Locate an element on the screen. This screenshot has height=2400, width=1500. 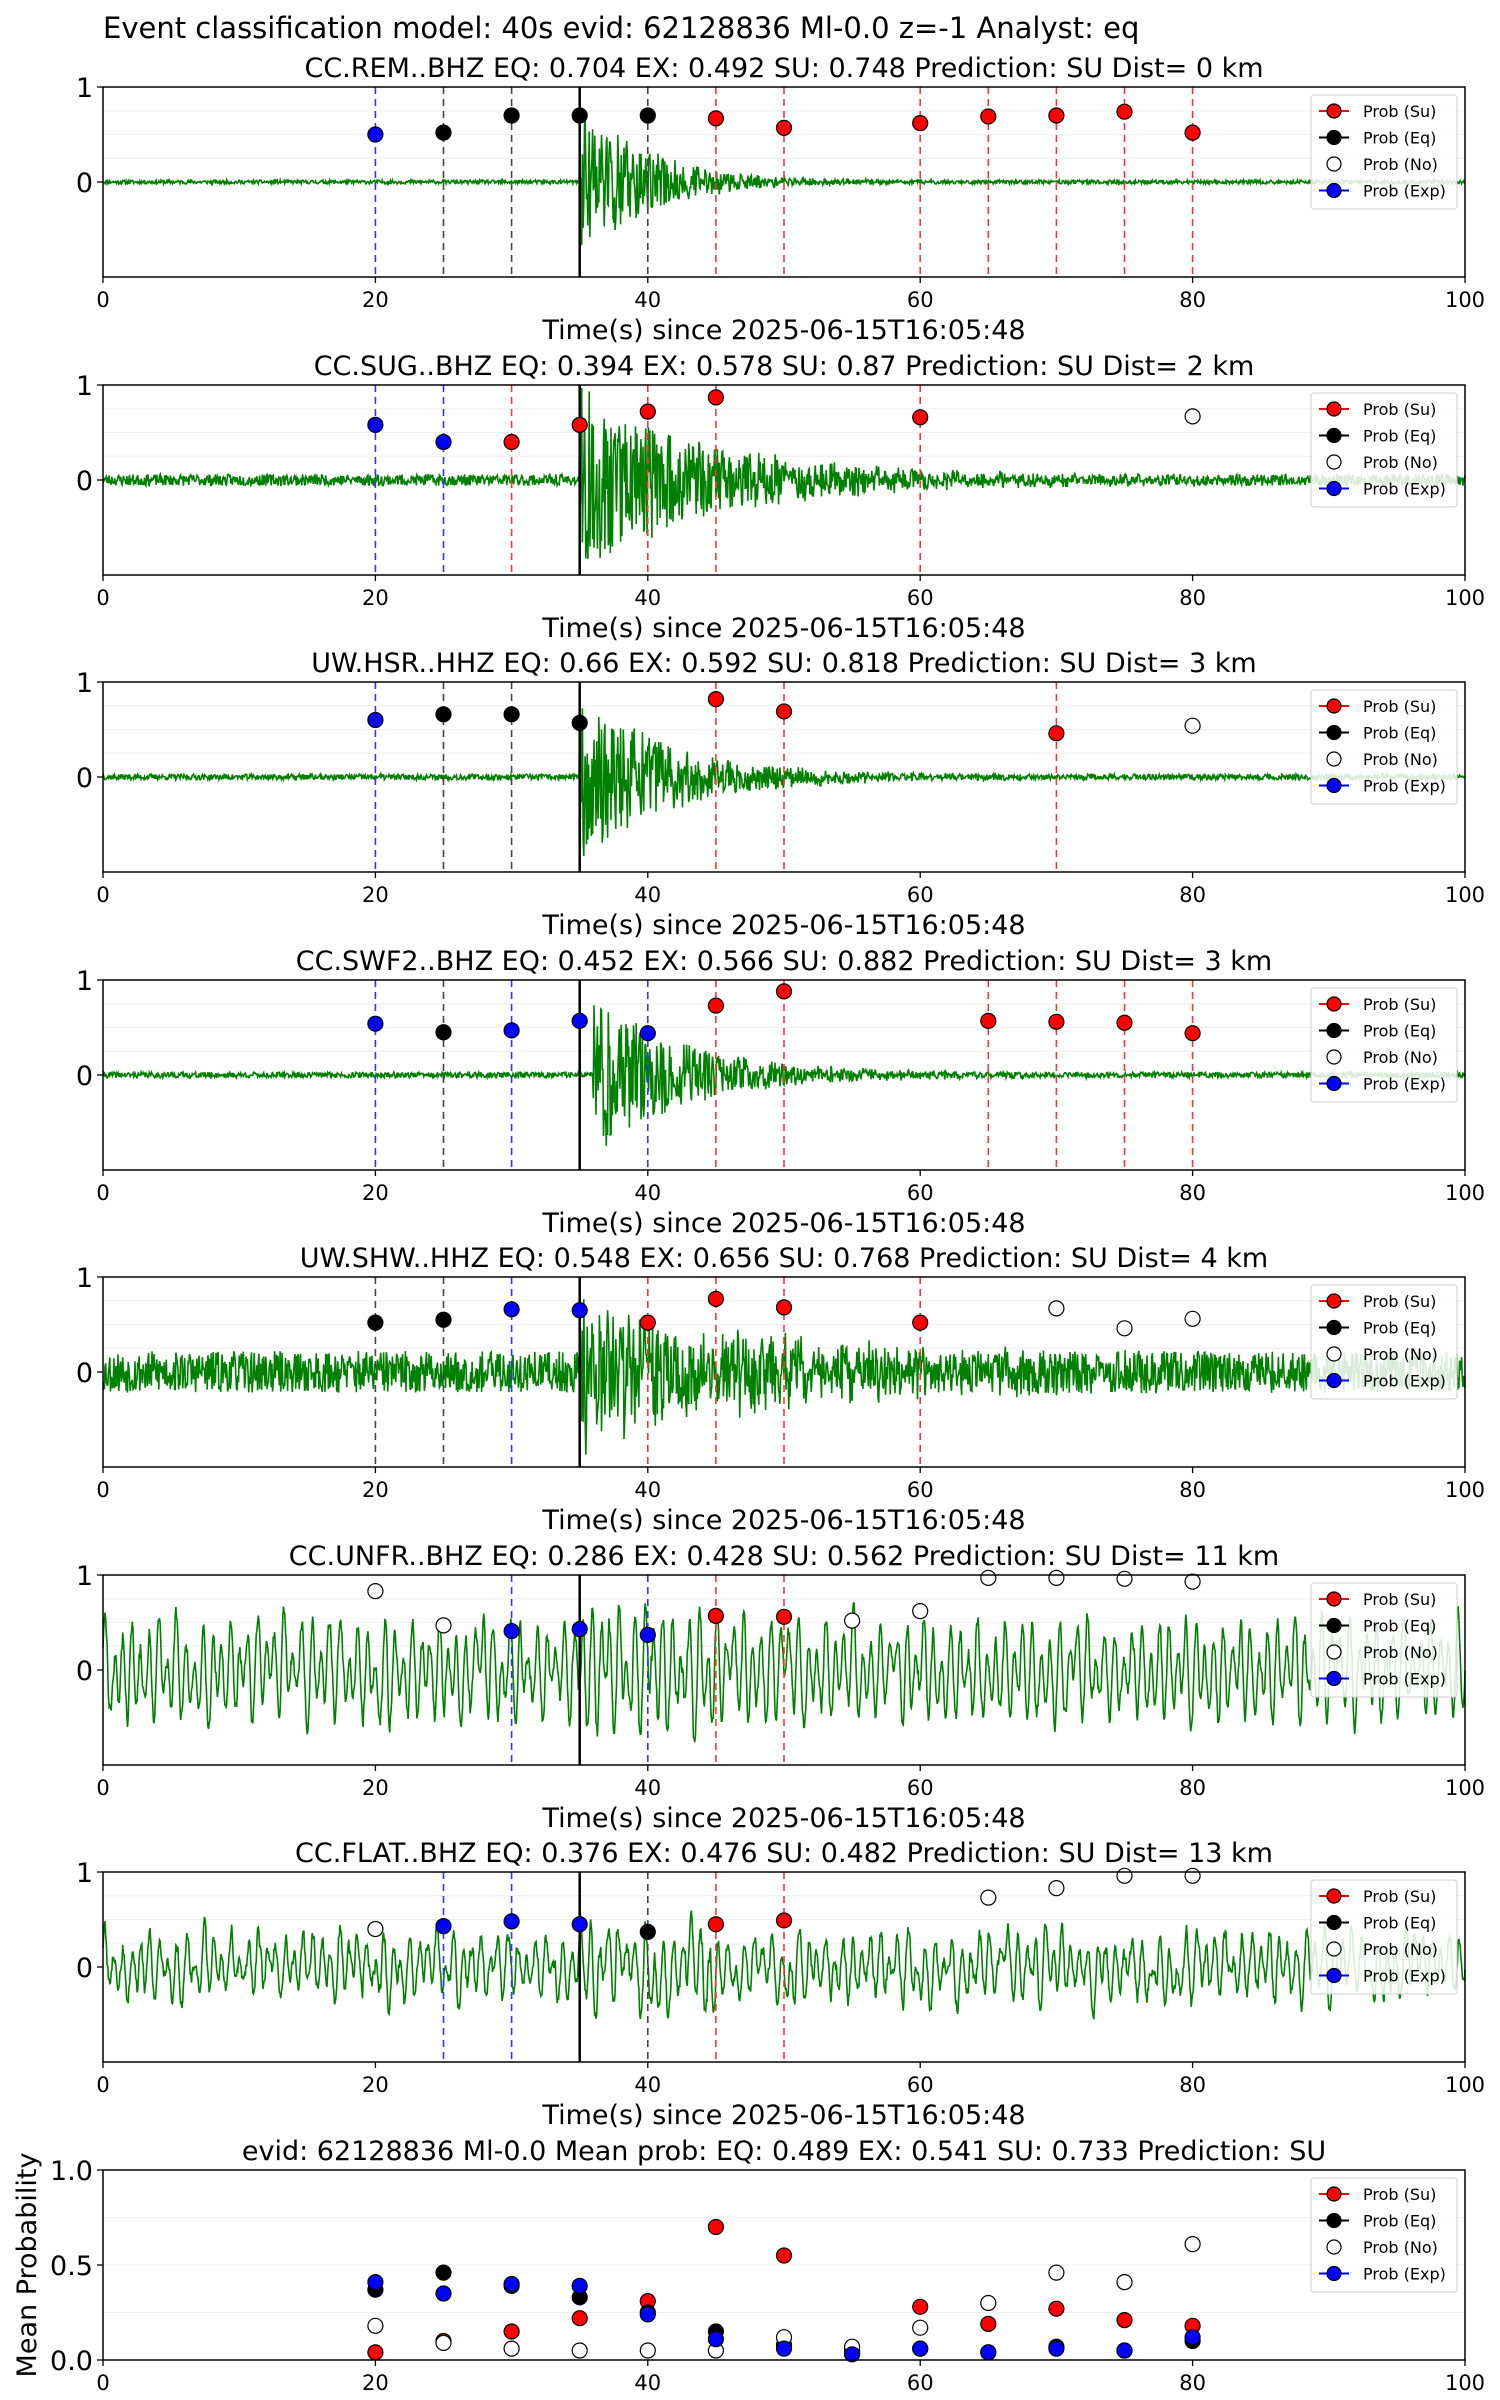
y-axis-label: Mean Probability is located at coordinates (27, 2265).